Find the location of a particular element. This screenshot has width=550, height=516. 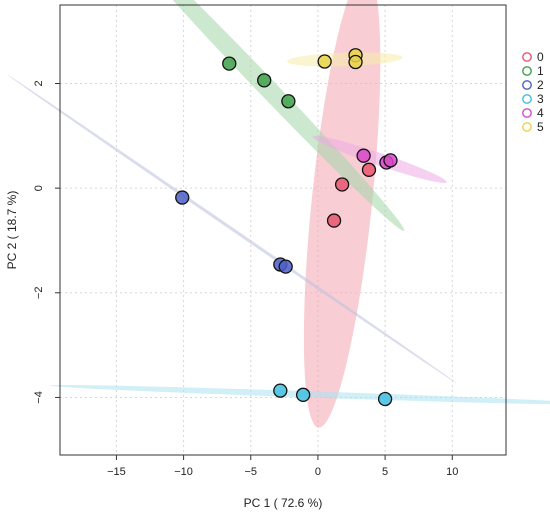

legend-label-5: 5 is located at coordinates (540, 127).